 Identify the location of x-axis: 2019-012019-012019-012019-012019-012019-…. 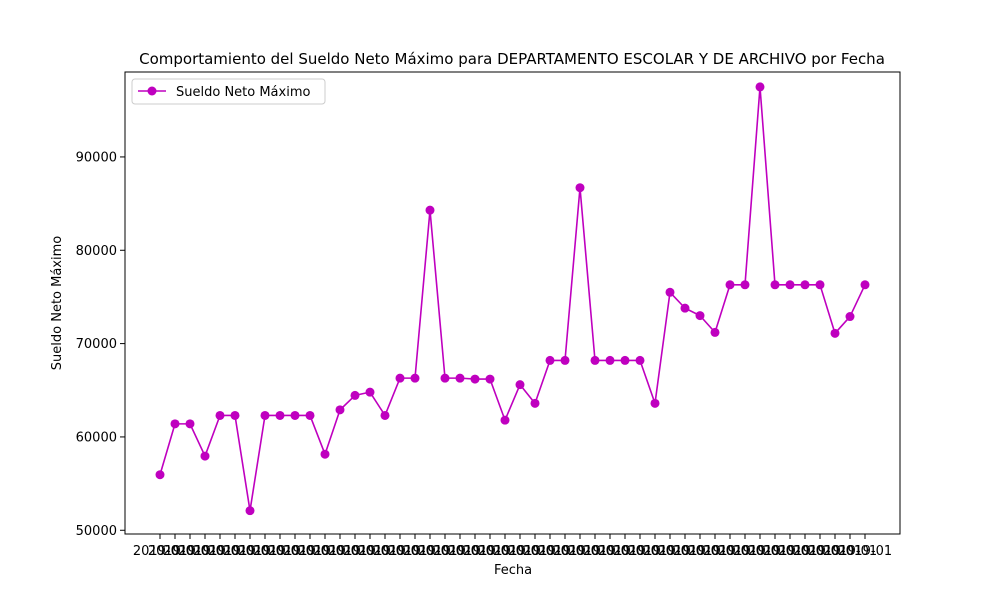
(512, 546).